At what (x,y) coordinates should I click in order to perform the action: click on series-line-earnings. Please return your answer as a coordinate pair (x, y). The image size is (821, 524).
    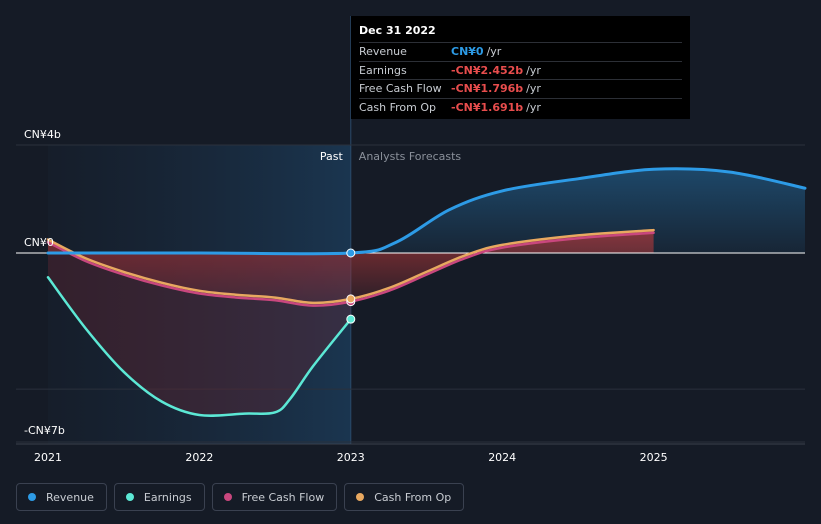
    Looking at the image, I should click on (199, 346).